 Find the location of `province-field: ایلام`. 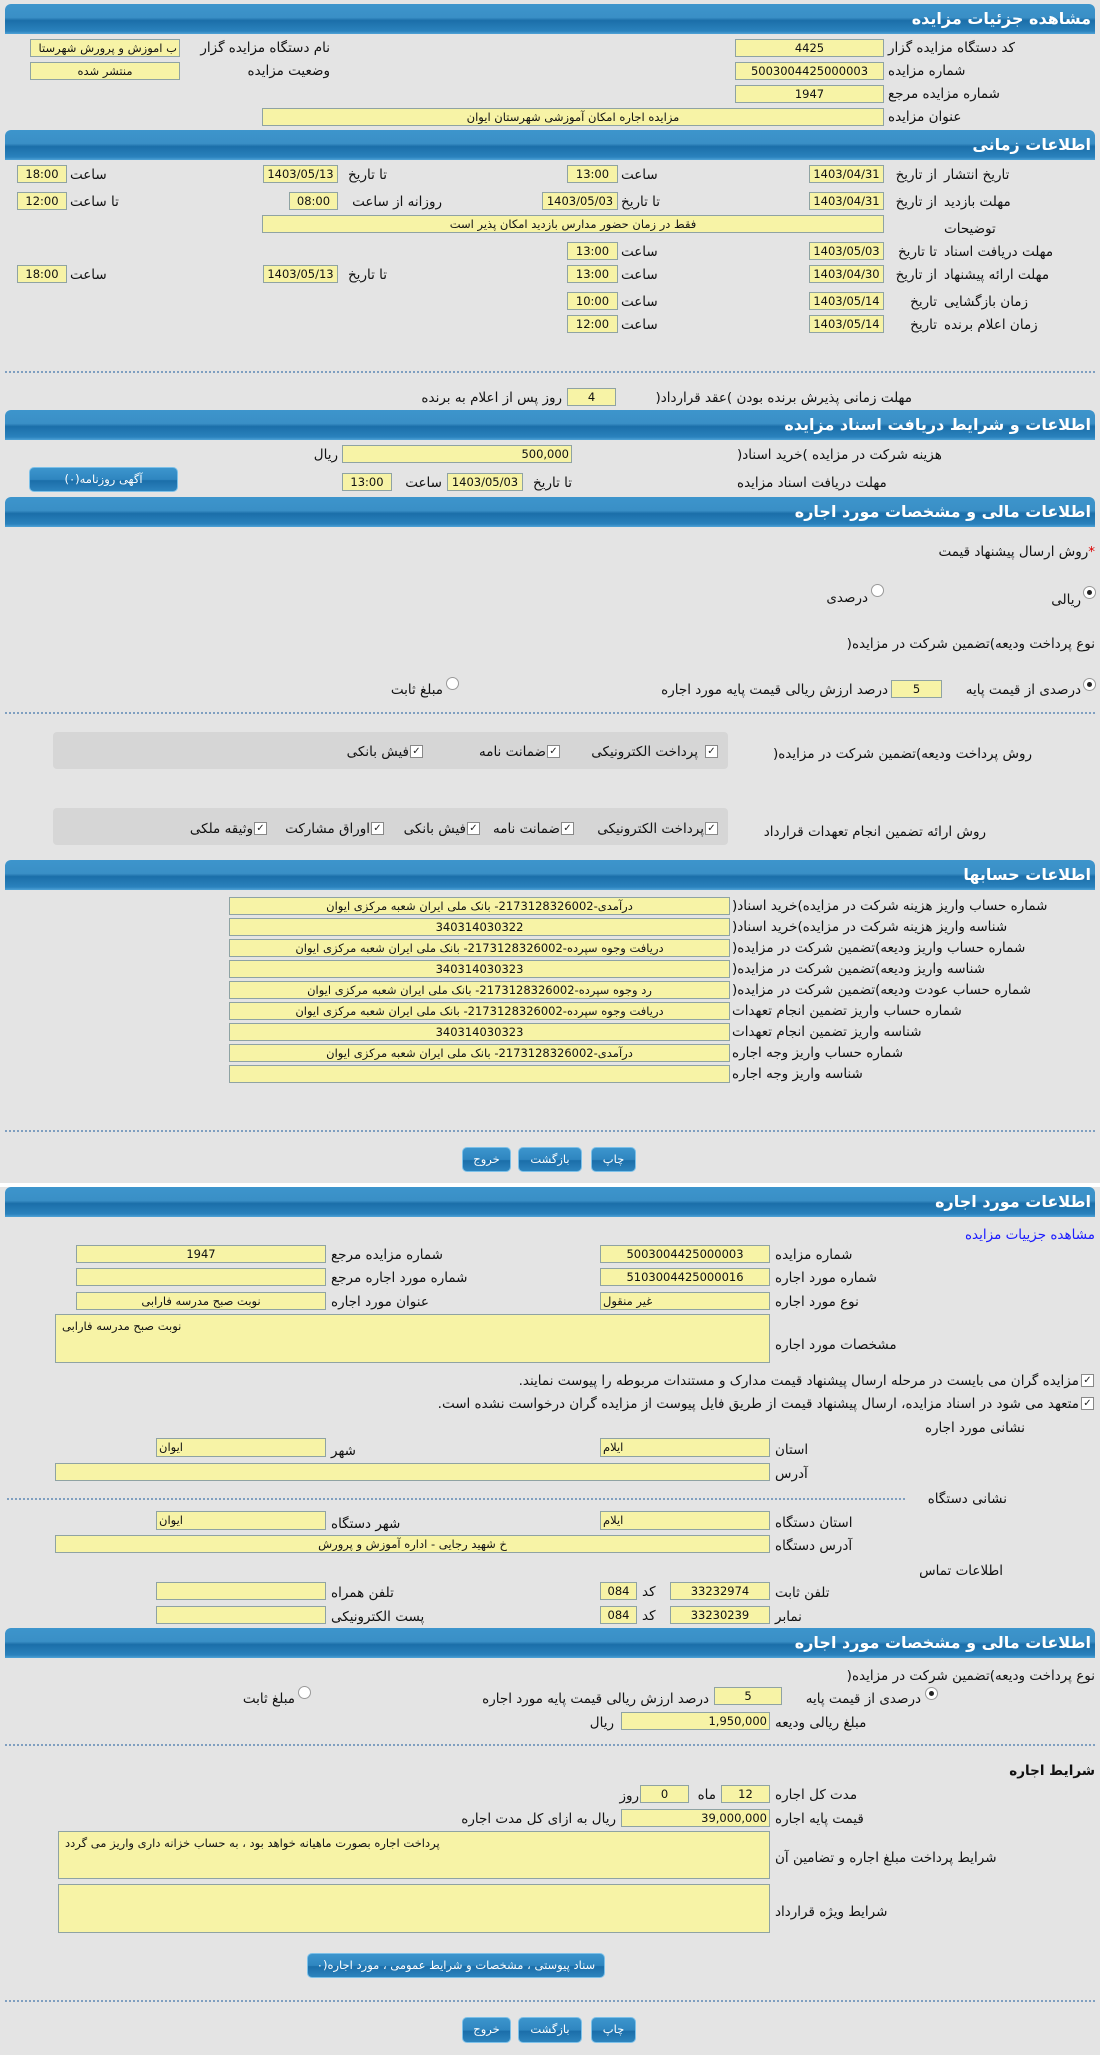

province-field: ایلام is located at coordinates (685, 1447).